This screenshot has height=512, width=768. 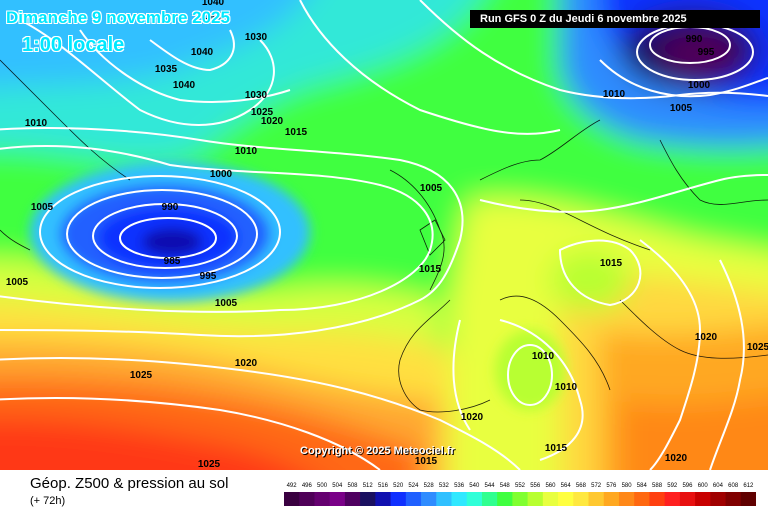 What do you see at coordinates (566, 486) in the screenshot?
I see `scale-tick-label: 564` at bounding box center [566, 486].